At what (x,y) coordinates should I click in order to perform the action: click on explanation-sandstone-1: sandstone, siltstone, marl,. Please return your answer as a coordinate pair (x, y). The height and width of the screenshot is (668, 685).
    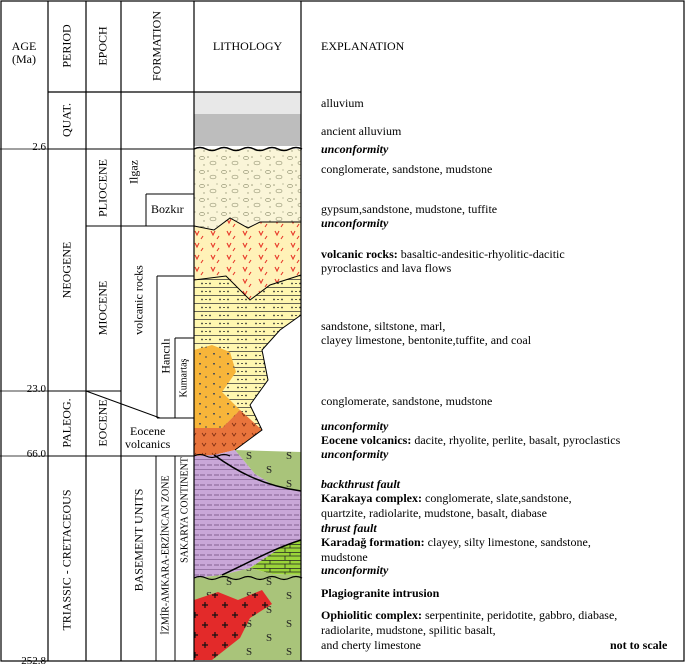
    Looking at the image, I should click on (383, 326).